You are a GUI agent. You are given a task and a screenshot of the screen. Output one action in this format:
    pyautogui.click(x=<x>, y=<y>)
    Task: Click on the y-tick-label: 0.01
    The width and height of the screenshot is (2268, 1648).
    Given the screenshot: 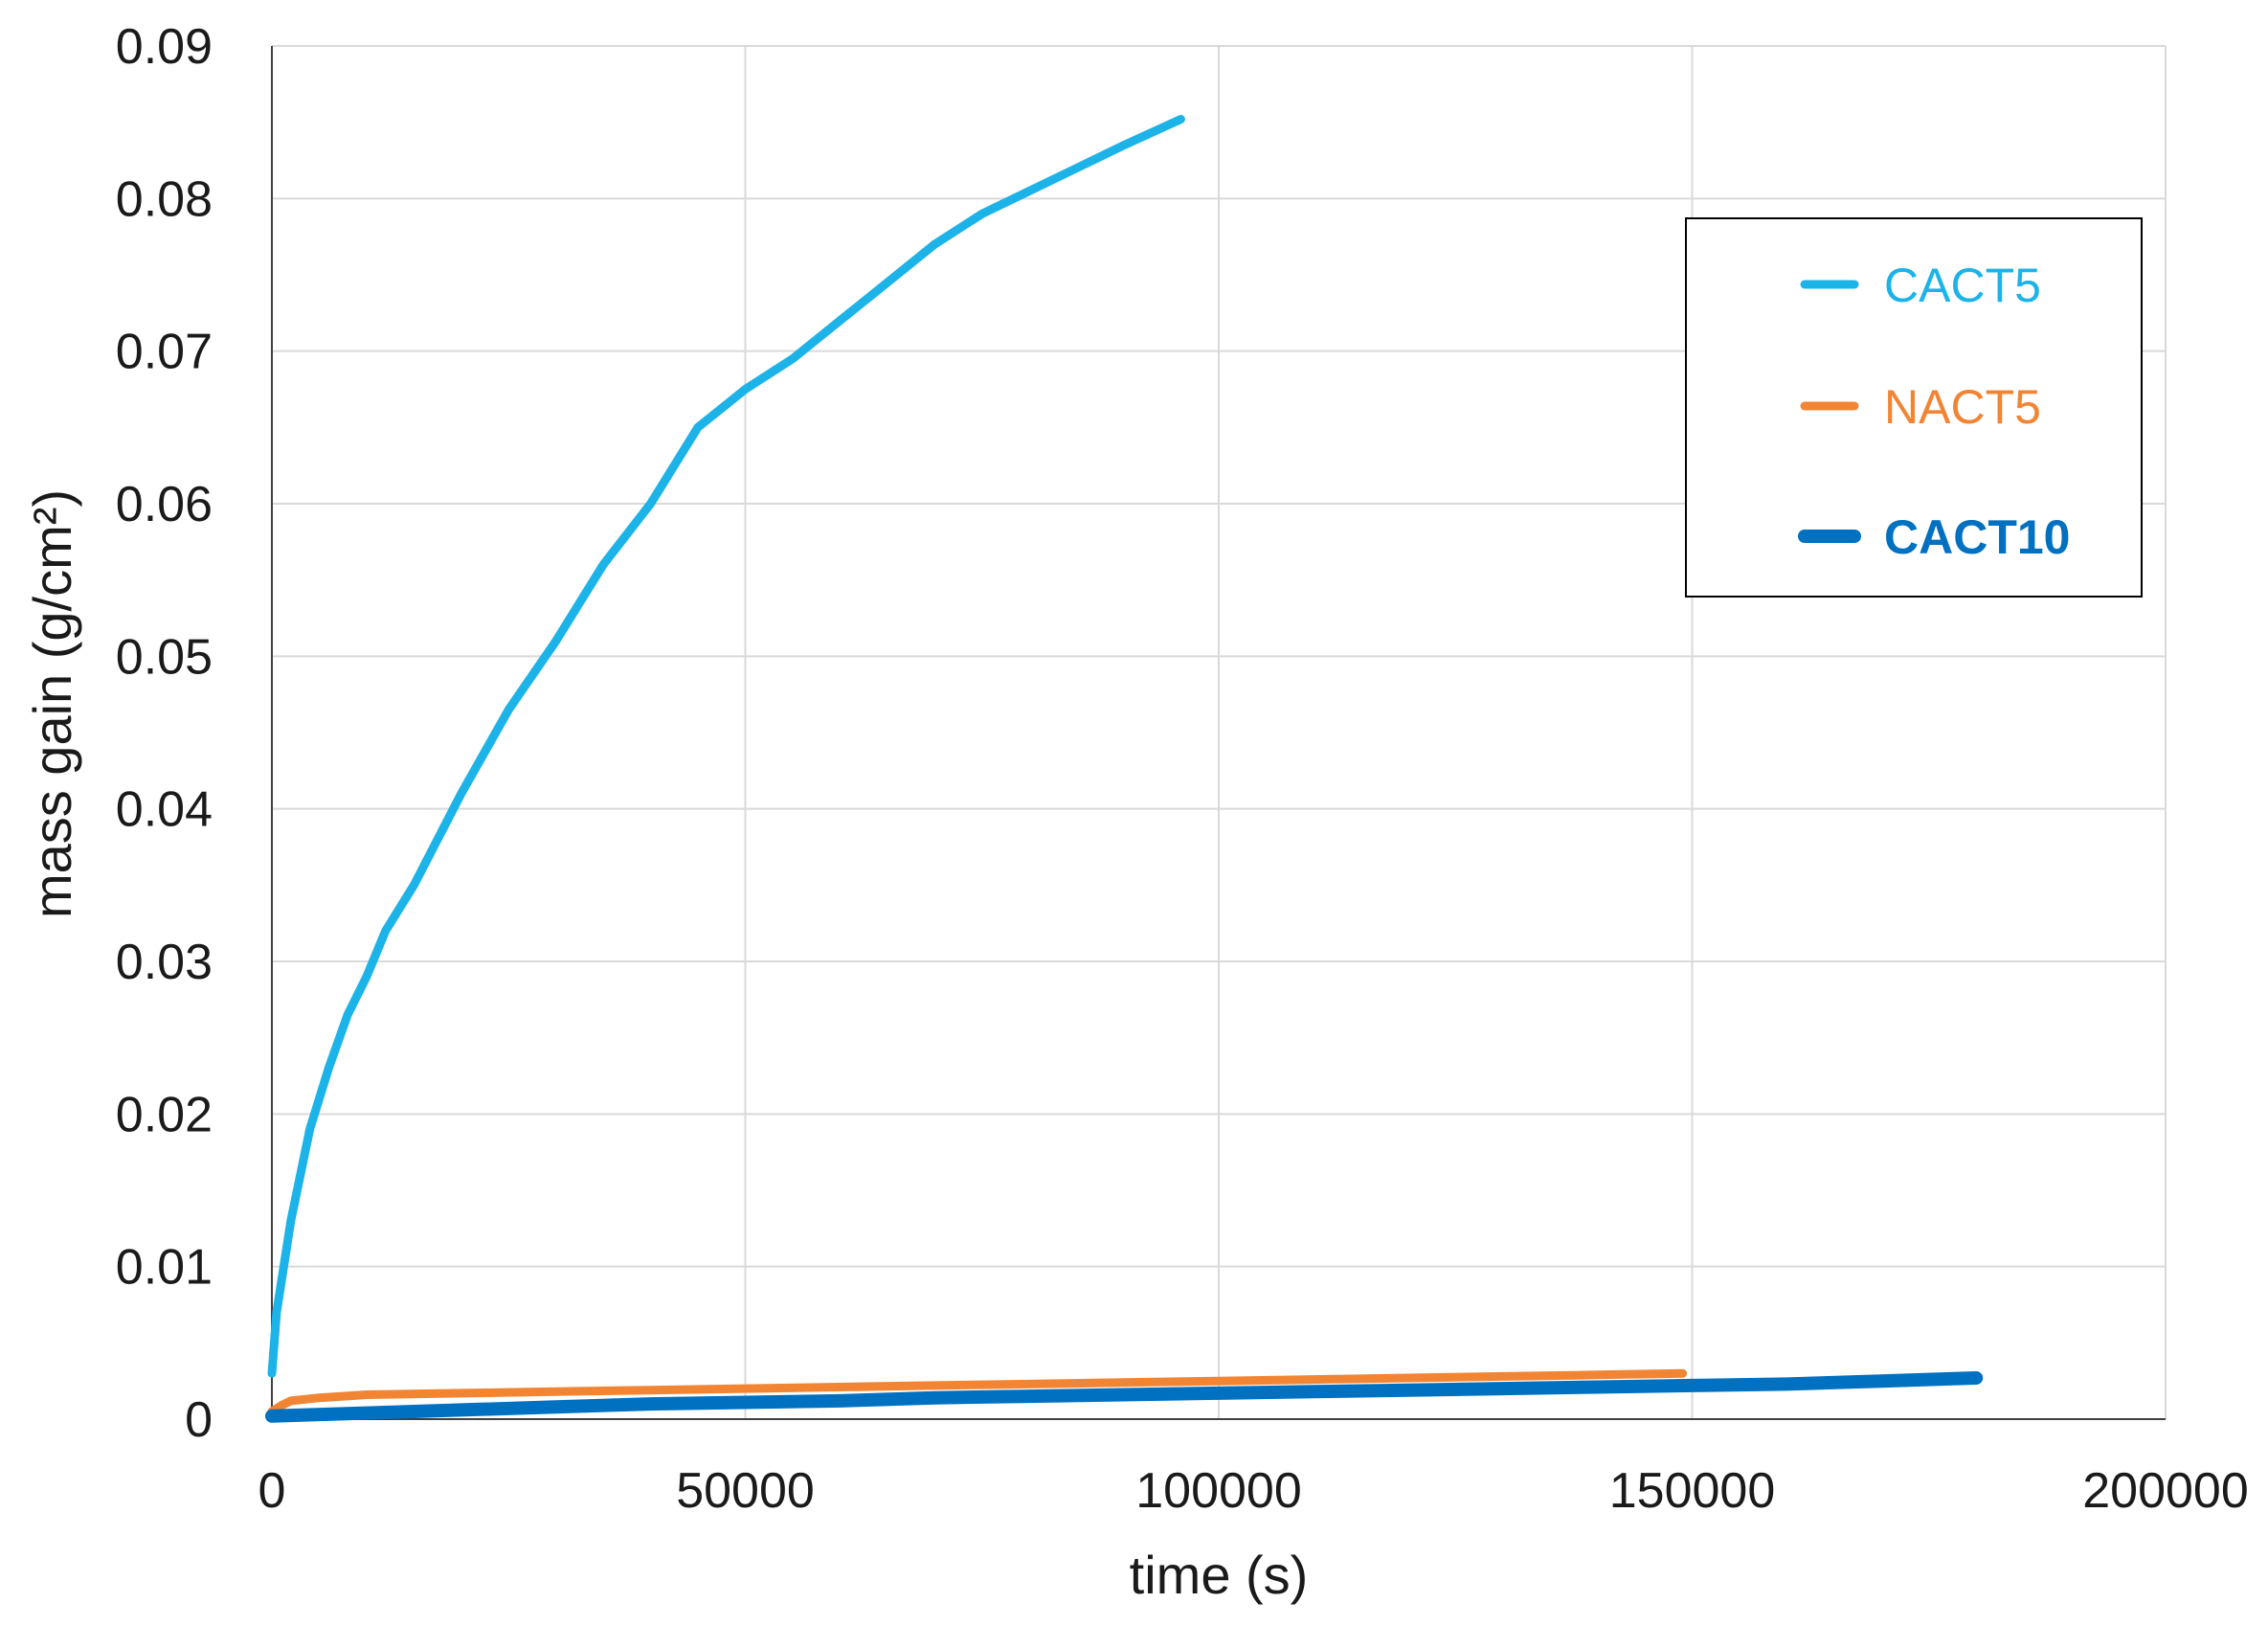 What is the action you would take?
    pyautogui.click(x=164, y=1268)
    